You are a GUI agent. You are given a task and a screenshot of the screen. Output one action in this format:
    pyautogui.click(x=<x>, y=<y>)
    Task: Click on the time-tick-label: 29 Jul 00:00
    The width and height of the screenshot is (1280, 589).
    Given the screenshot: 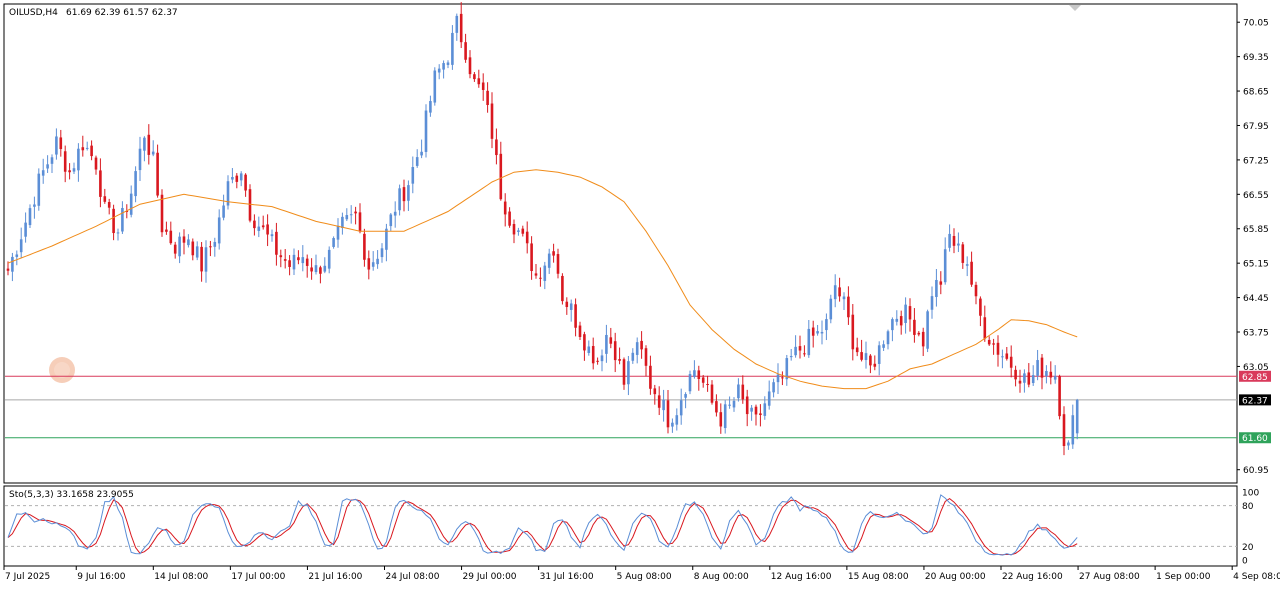 What is the action you would take?
    pyautogui.click(x=490, y=577)
    